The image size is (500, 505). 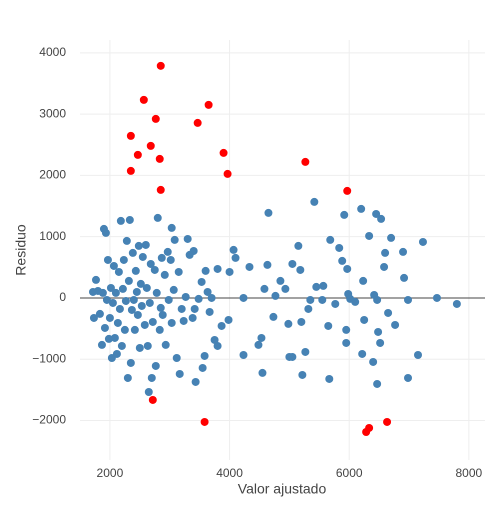 I want to click on y-tick-label: −2000, so click(x=49, y=420).